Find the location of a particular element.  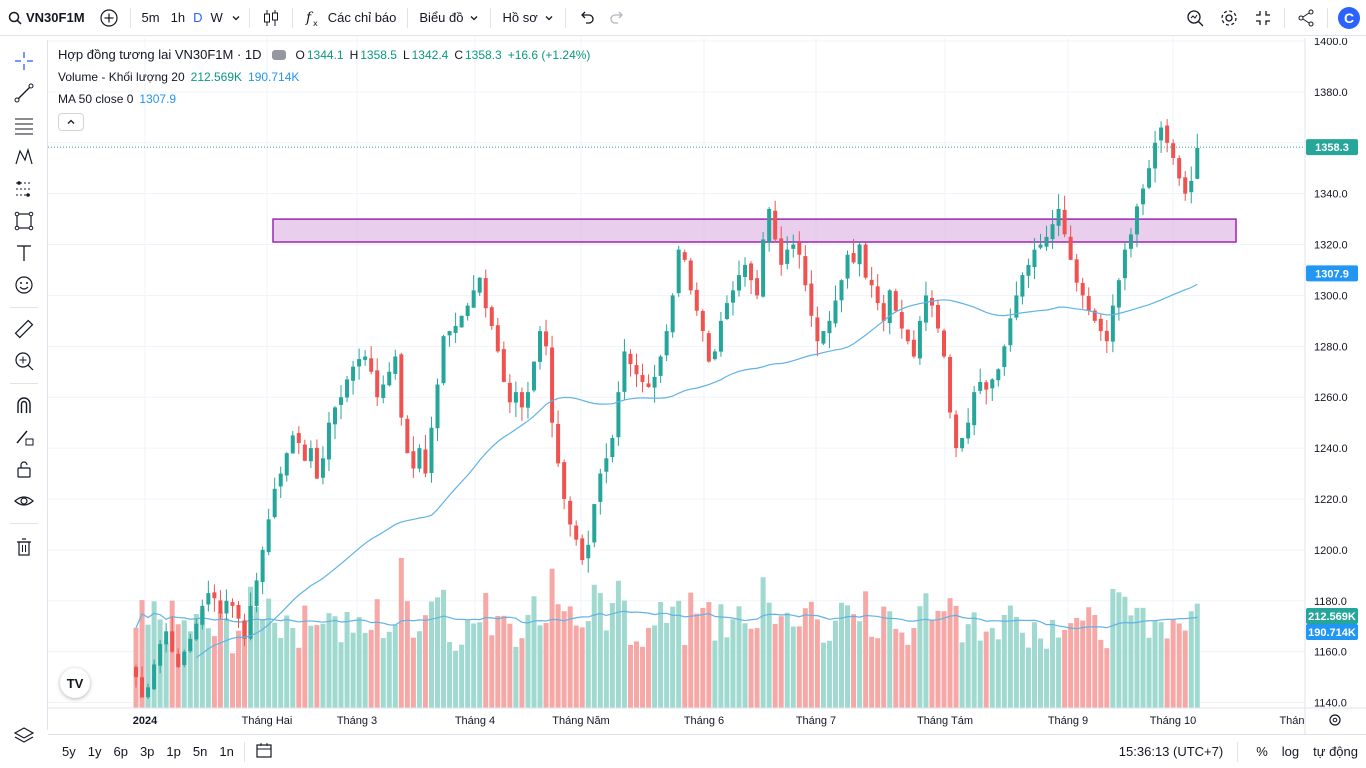

magnet-tool is located at coordinates (24, 405).